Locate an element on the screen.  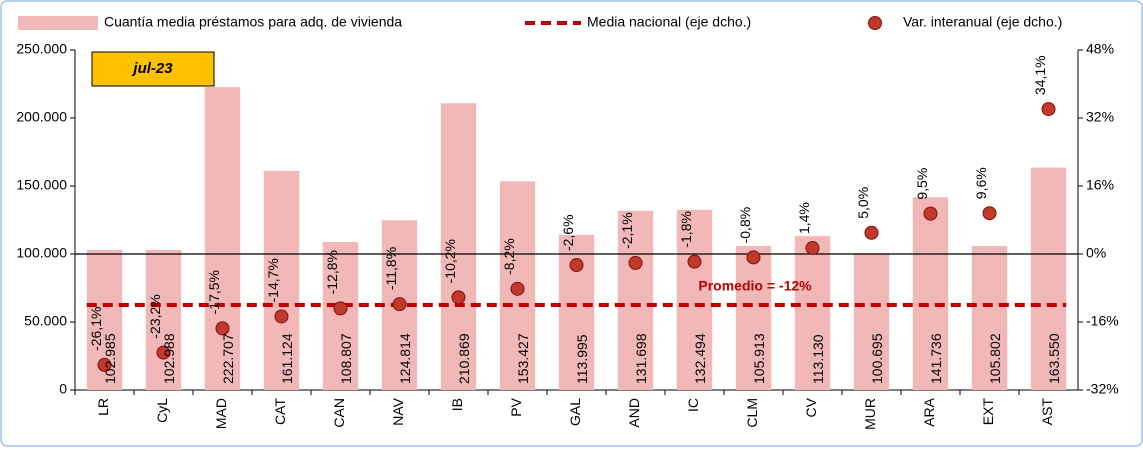
legend-label: Var. interanual (eje dcho.) is located at coordinates (982, 22).